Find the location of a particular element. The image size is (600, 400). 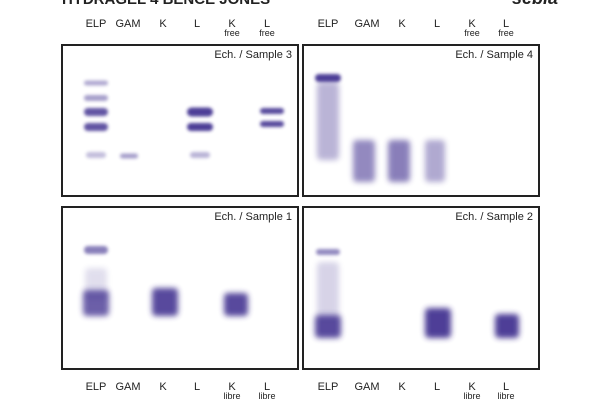

panel-title: Ech. / Sample 2 is located at coordinates (494, 217).